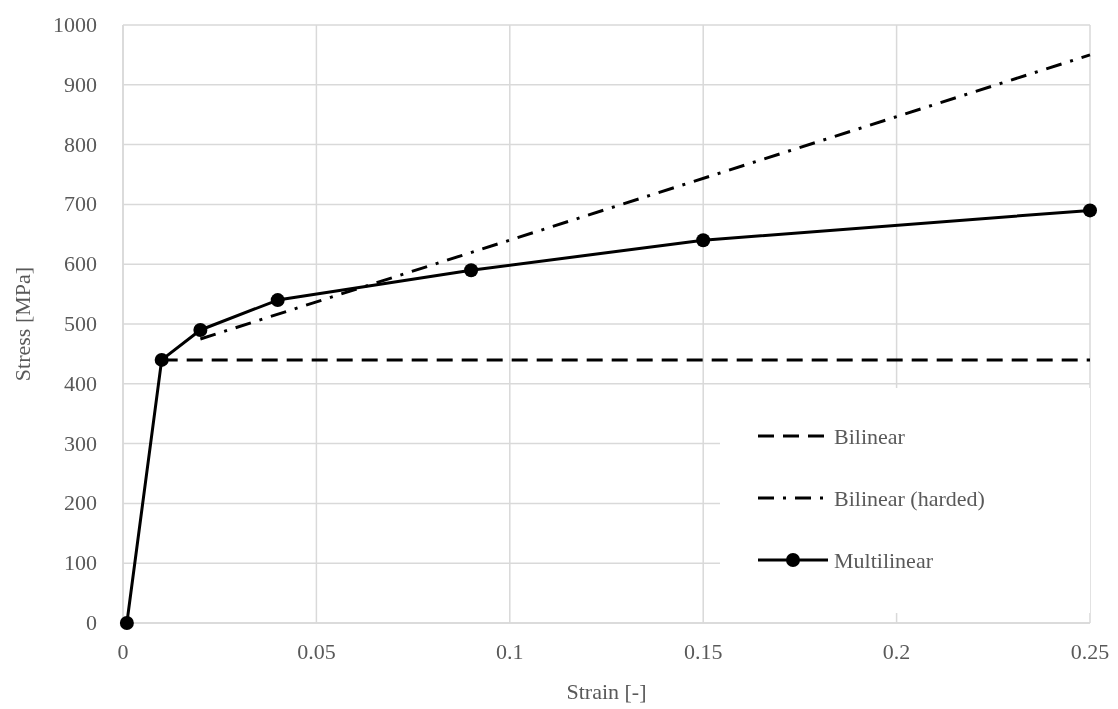  Describe the element at coordinates (75, 24) in the screenshot. I see `y-tick-label: 1000` at that location.